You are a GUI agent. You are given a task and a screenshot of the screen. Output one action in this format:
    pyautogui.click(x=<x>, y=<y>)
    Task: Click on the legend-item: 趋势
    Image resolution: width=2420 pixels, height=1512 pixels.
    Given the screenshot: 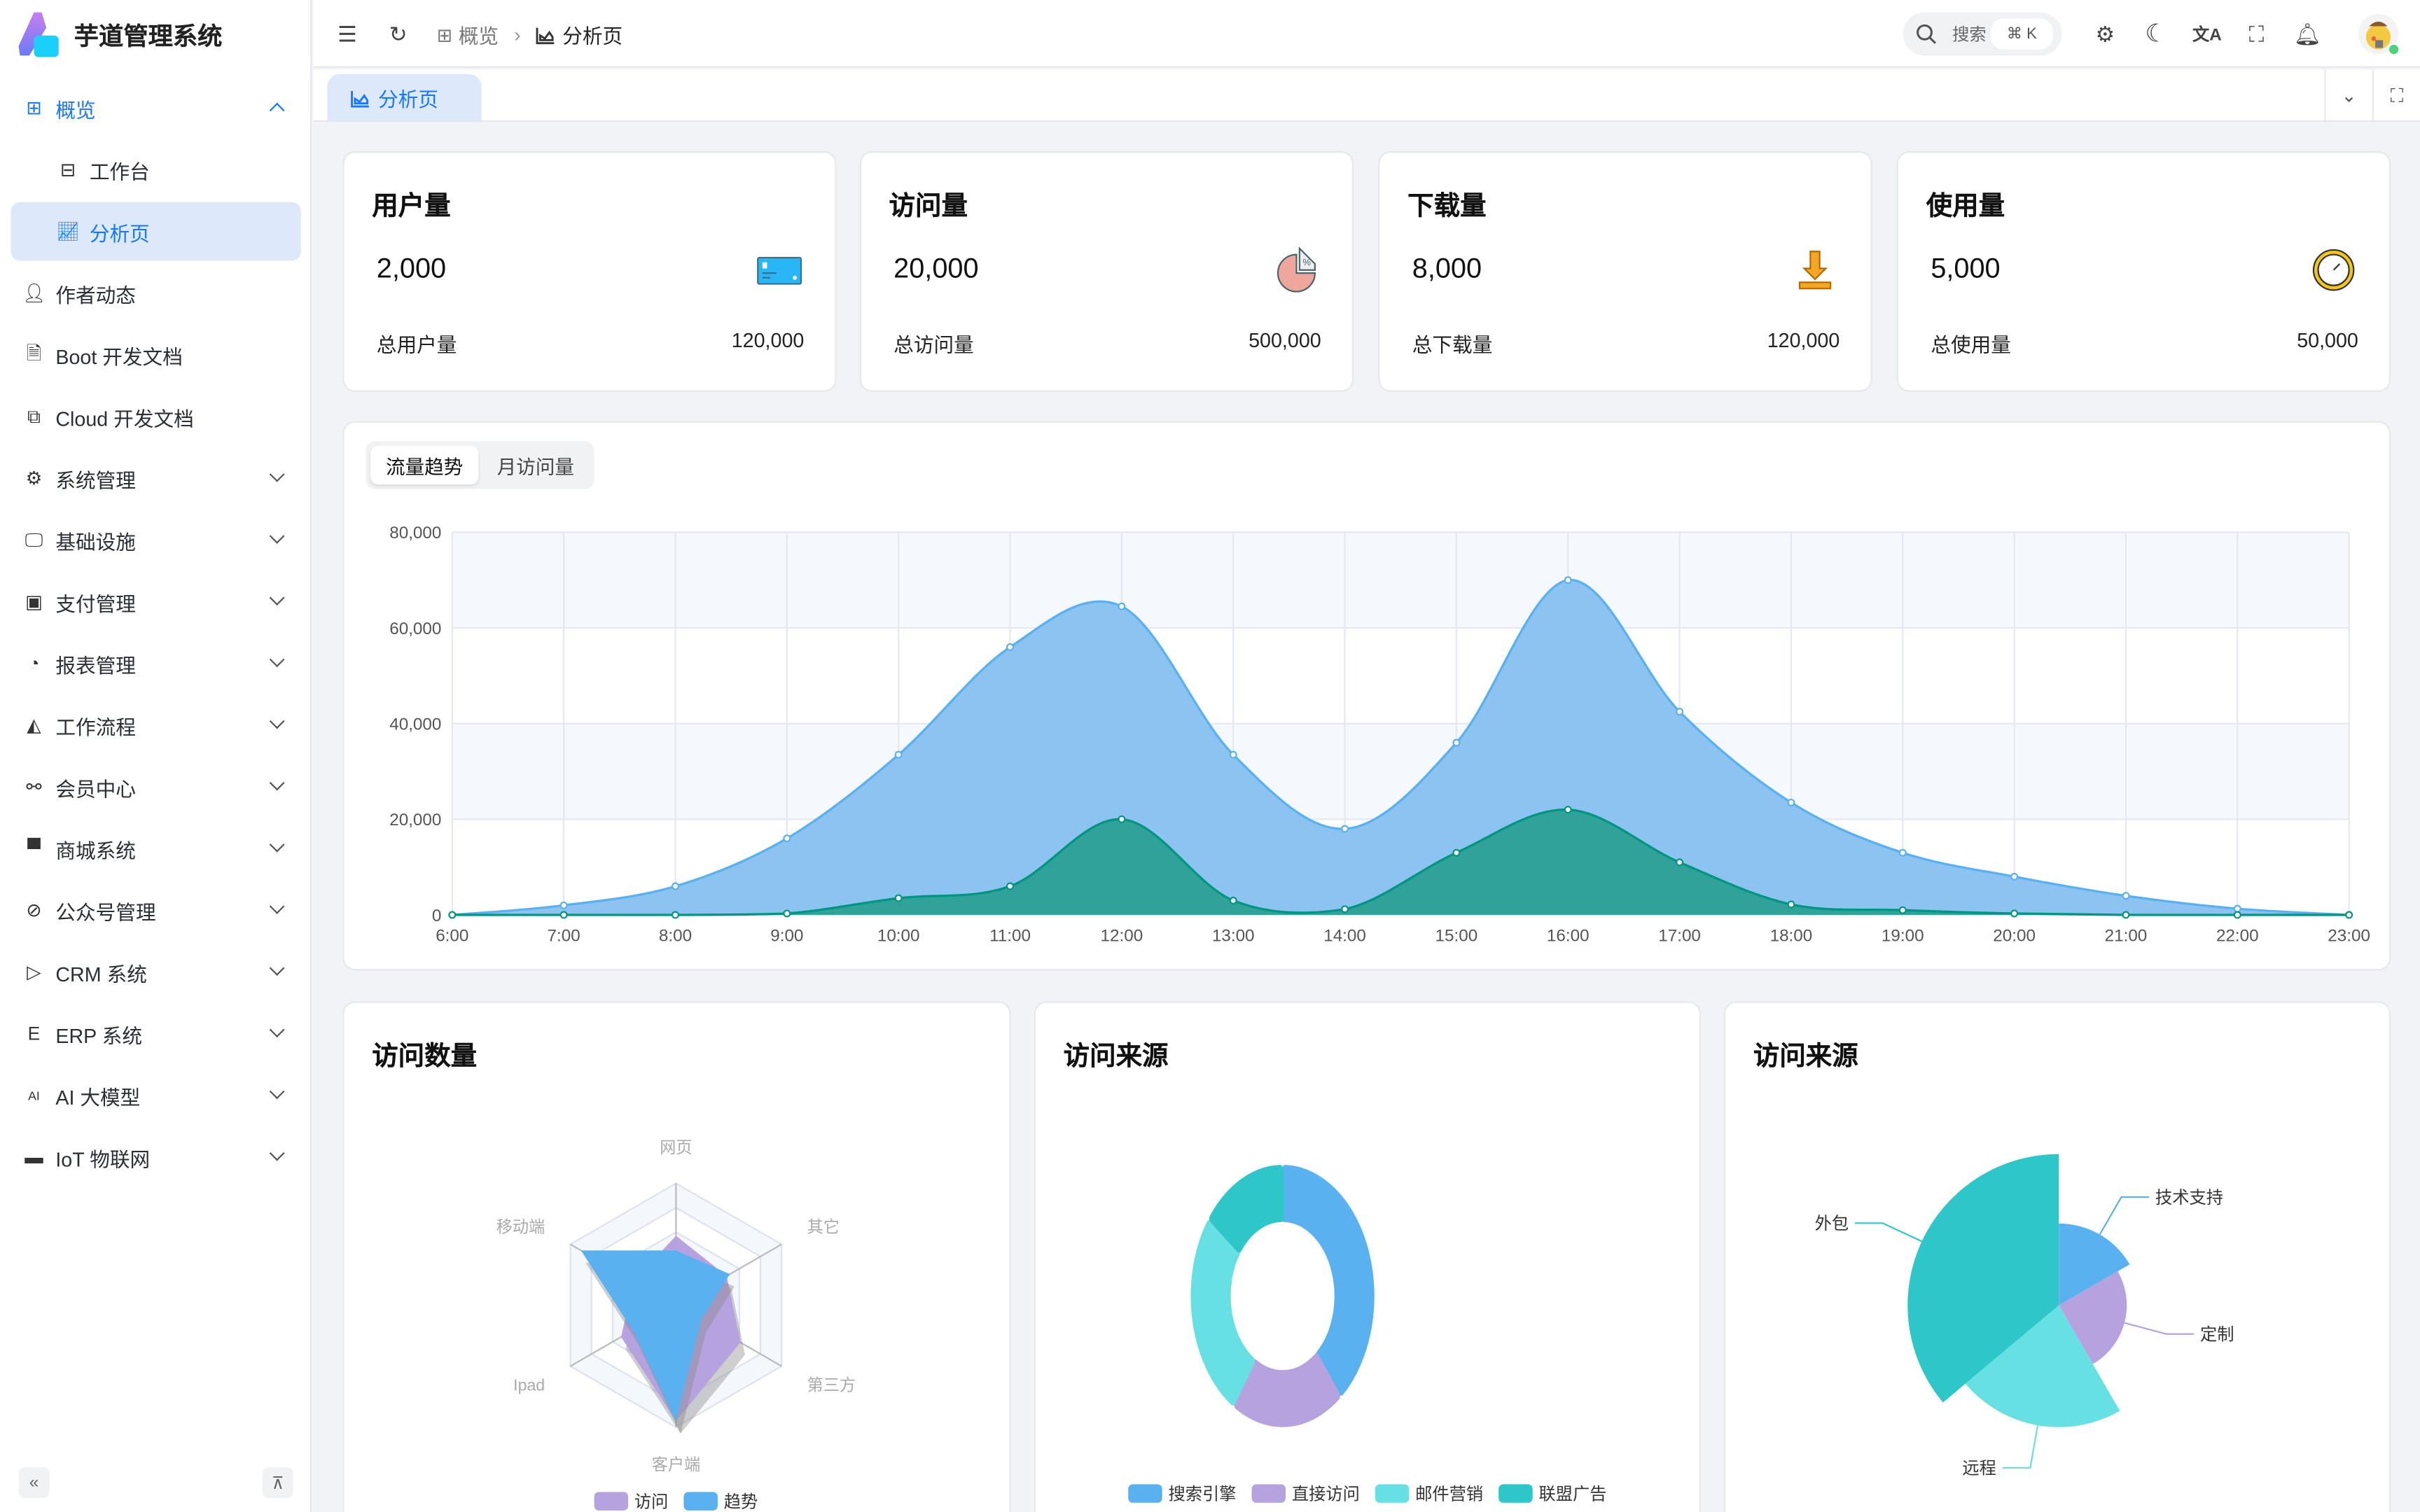 What is the action you would take?
    pyautogui.click(x=721, y=1500)
    